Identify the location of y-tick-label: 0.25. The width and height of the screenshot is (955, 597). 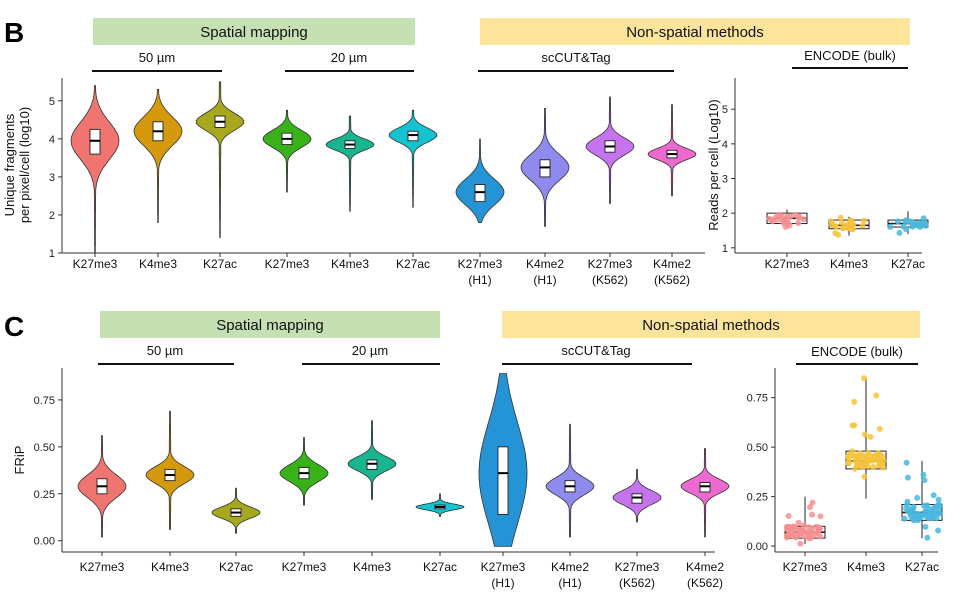
(44, 495).